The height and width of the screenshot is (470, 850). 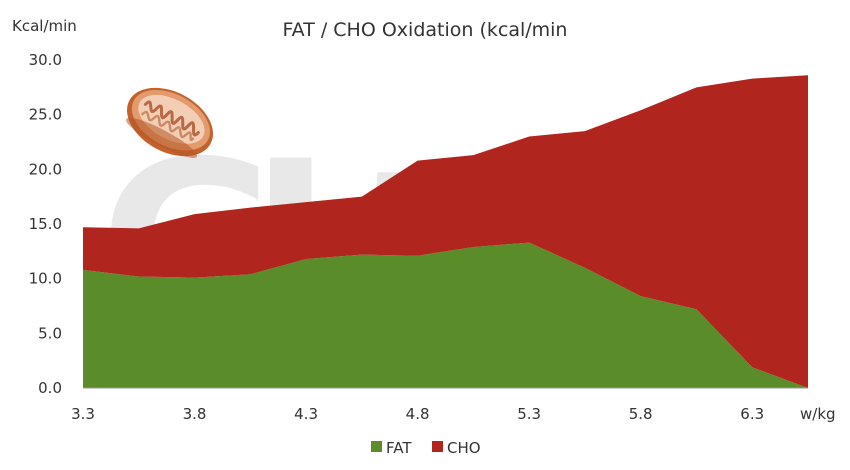 What do you see at coordinates (44, 26) in the screenshot?
I see `y-axis-label: Kcal/min` at bounding box center [44, 26].